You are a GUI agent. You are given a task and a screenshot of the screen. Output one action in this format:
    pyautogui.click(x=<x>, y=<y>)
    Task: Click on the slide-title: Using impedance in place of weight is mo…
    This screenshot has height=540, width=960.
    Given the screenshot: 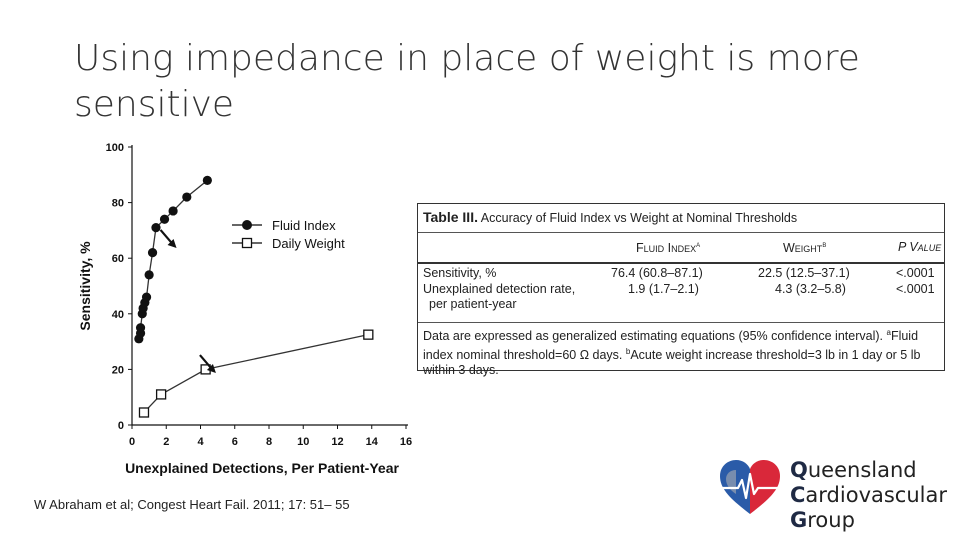 What is the action you would take?
    pyautogui.click(x=467, y=81)
    